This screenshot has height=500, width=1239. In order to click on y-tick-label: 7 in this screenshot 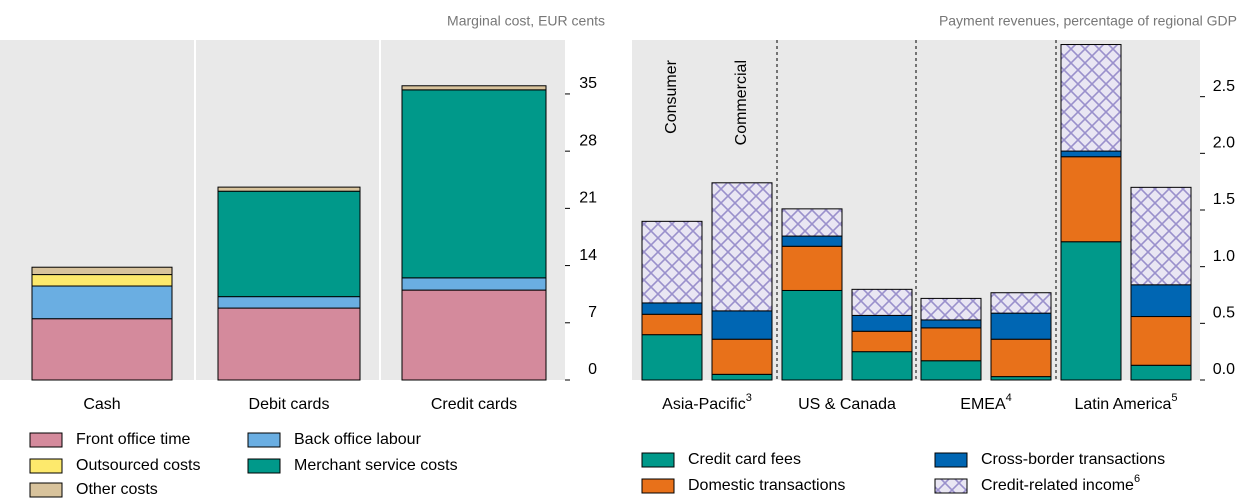, I will do `click(592, 312)`.